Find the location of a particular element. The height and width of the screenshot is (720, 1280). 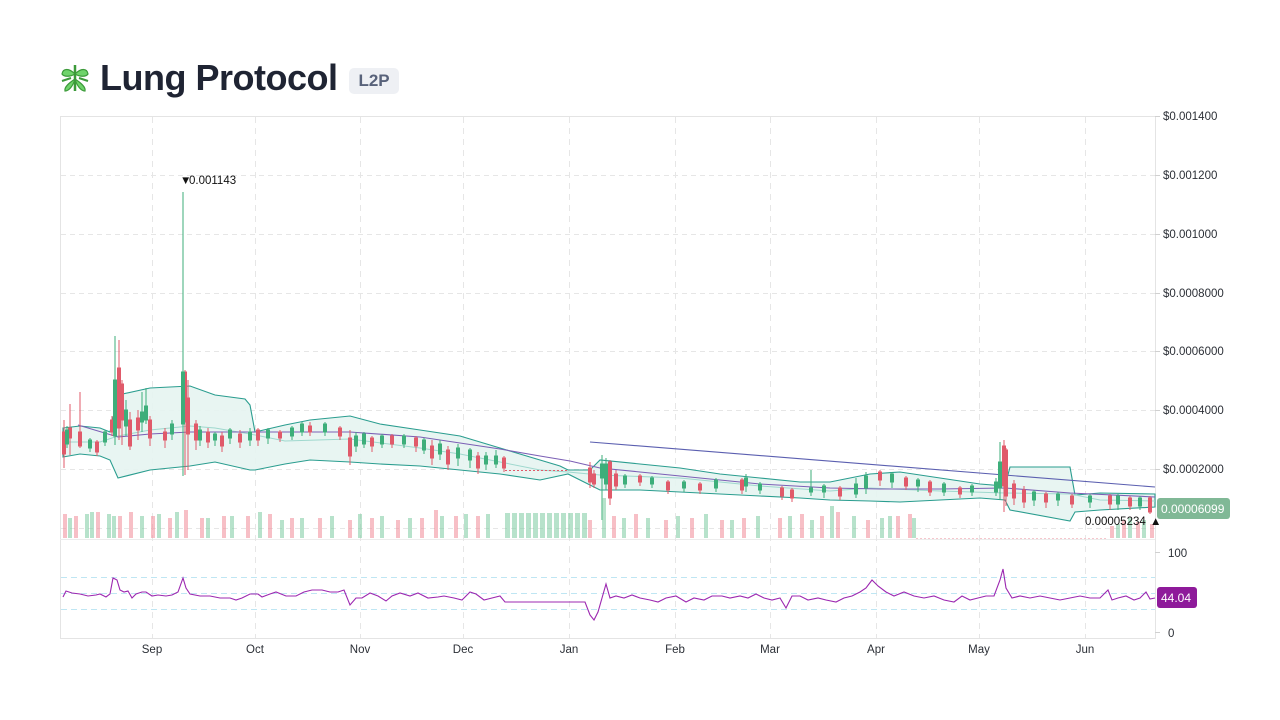

high-annotation: ▼ 0.001143 is located at coordinates (208, 181).